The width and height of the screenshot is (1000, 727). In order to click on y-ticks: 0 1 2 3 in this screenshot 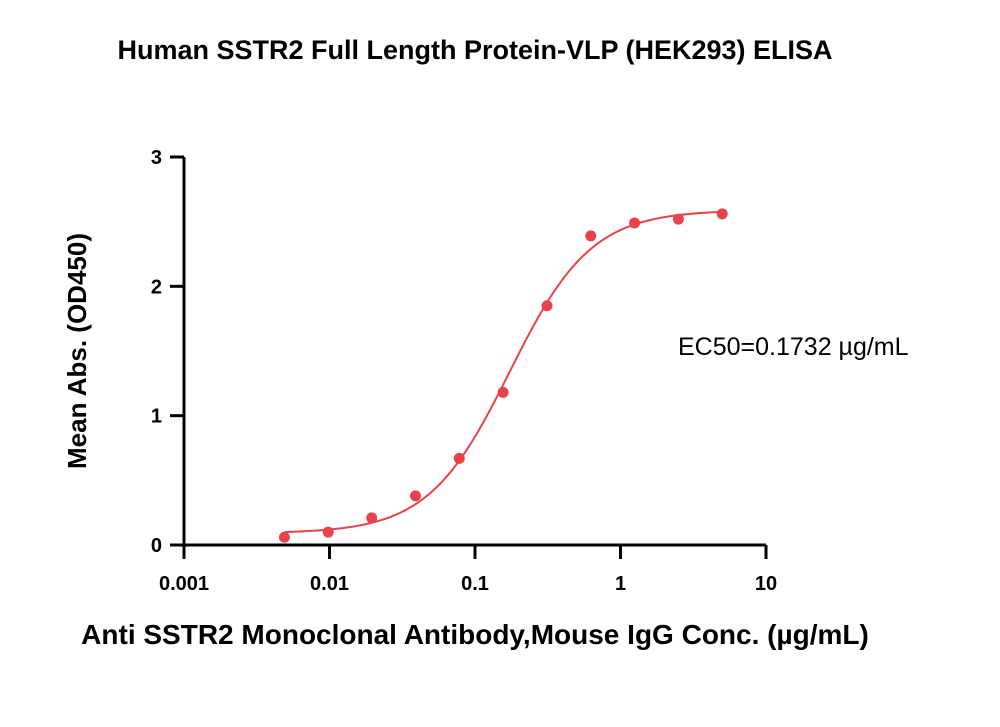, I will do `click(167, 352)`.